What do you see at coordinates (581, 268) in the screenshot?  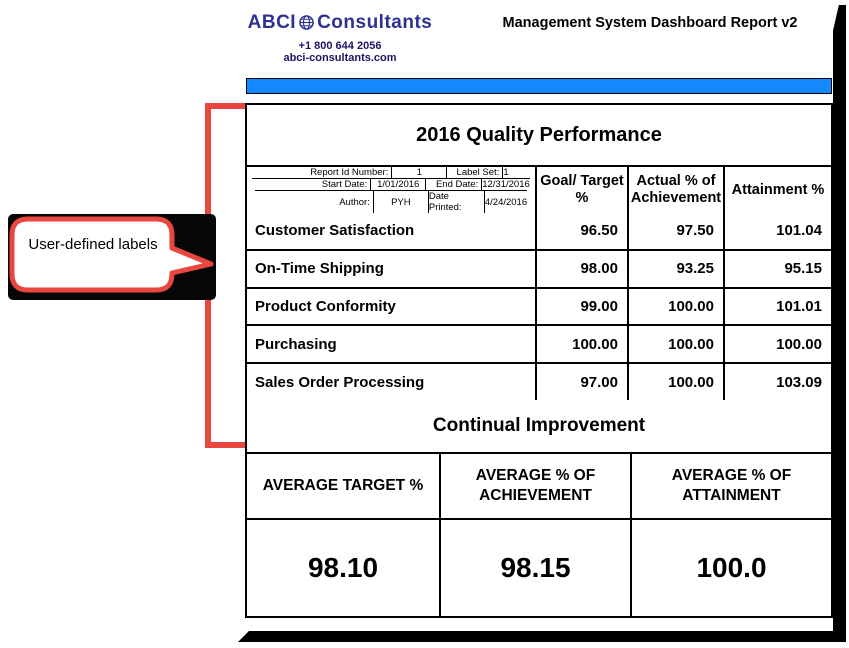 I see `goal-value: 98.00` at bounding box center [581, 268].